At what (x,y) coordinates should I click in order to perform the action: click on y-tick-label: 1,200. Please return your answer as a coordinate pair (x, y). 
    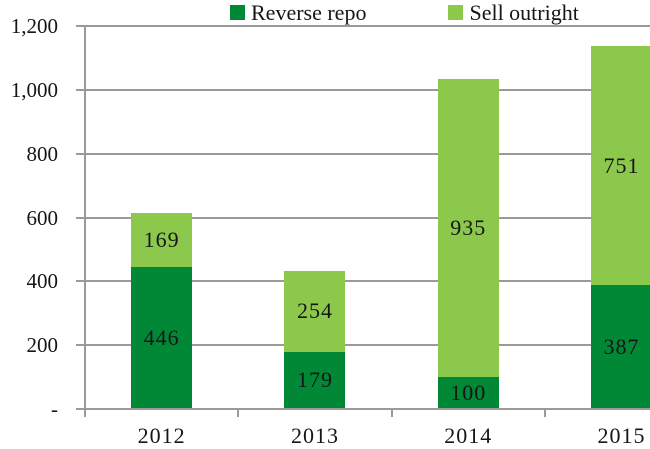
    Looking at the image, I should click on (34, 26).